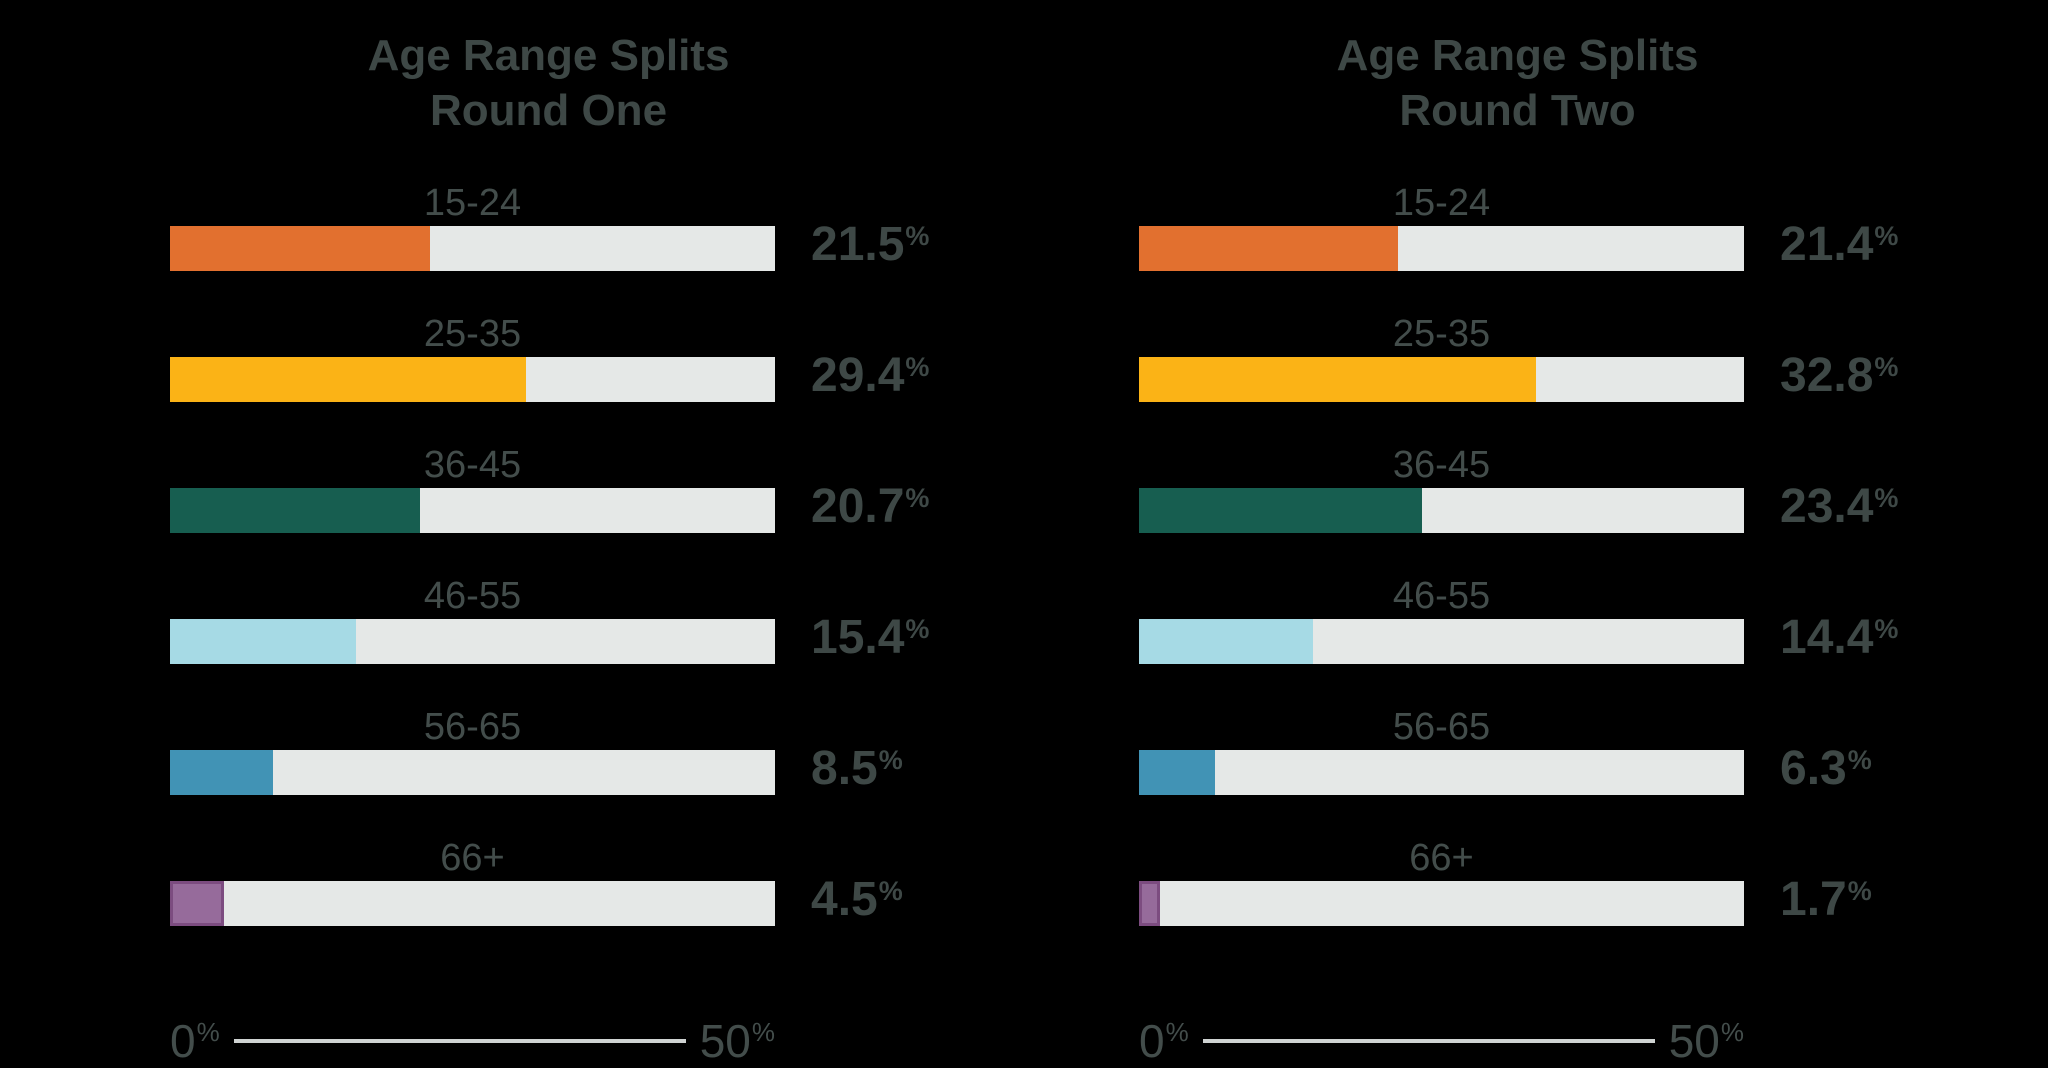 The width and height of the screenshot is (2048, 1068). What do you see at coordinates (858, 375) in the screenshot?
I see `bar-value-number: 29.4` at bounding box center [858, 375].